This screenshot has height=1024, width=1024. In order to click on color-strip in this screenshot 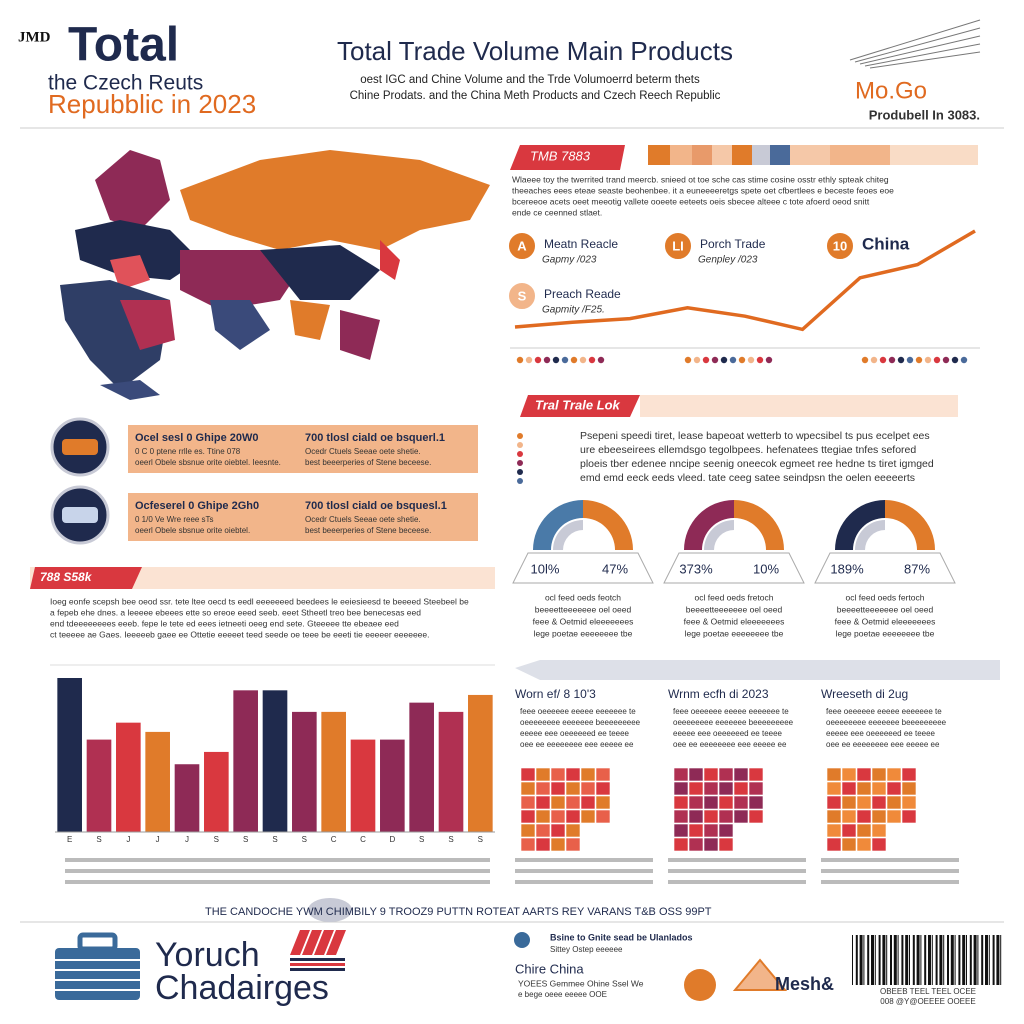, I will do `click(813, 155)`.